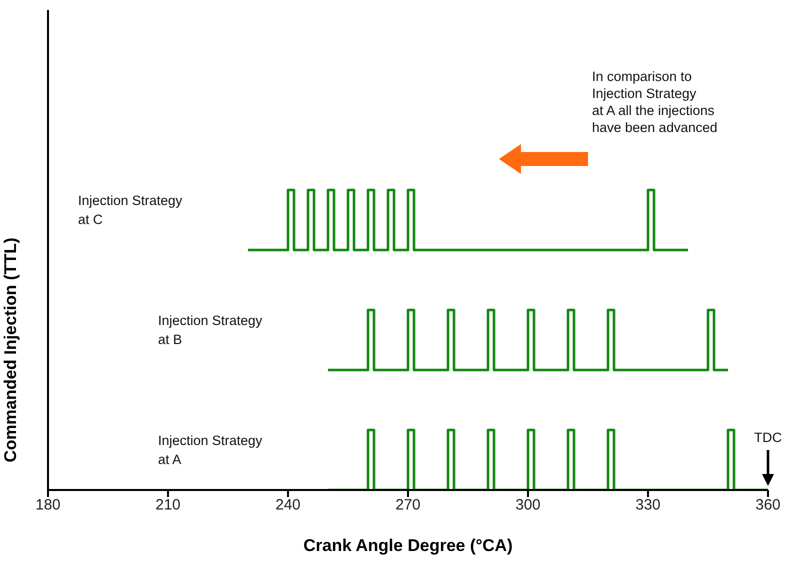 The width and height of the screenshot is (785, 563). Describe the element at coordinates (408, 545) in the screenshot. I see `x-axis-title: Crank Angle Degree (°CA)` at that location.